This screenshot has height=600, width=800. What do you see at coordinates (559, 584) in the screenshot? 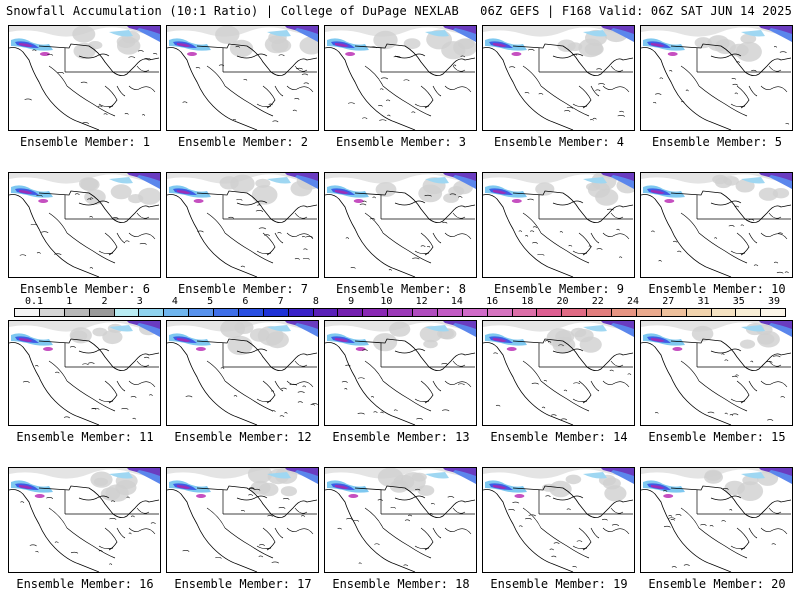
I see `member-label: Ensemble Member: 19` at bounding box center [559, 584].